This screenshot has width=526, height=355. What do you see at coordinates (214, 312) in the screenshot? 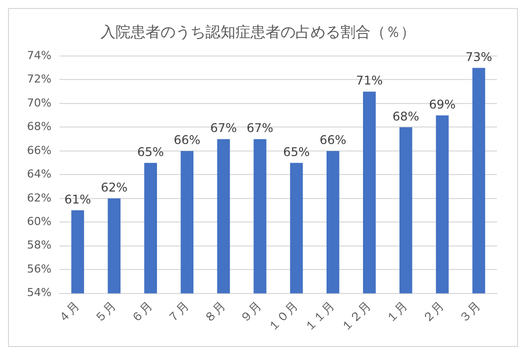
I see `x-tick-label: ８月` at bounding box center [214, 312].